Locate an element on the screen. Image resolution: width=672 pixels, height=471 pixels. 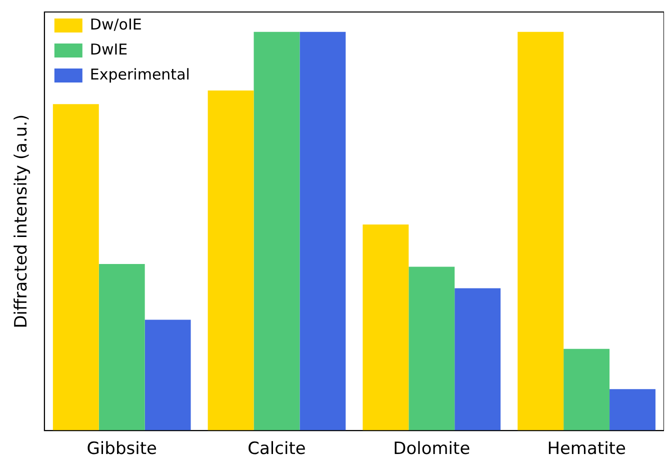
legend-label: Experimental is located at coordinates (140, 74).